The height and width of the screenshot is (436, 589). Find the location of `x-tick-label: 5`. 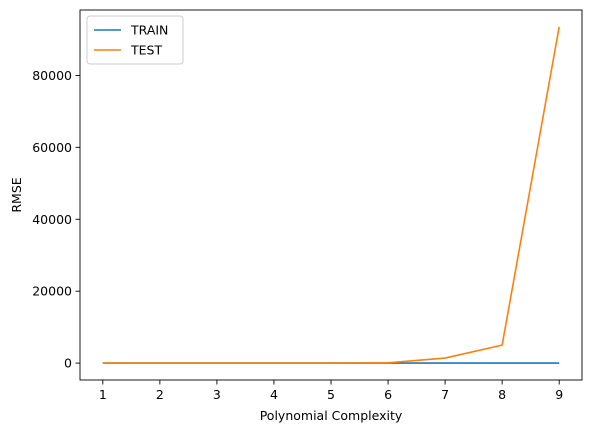

x-tick-label: 5 is located at coordinates (331, 394).